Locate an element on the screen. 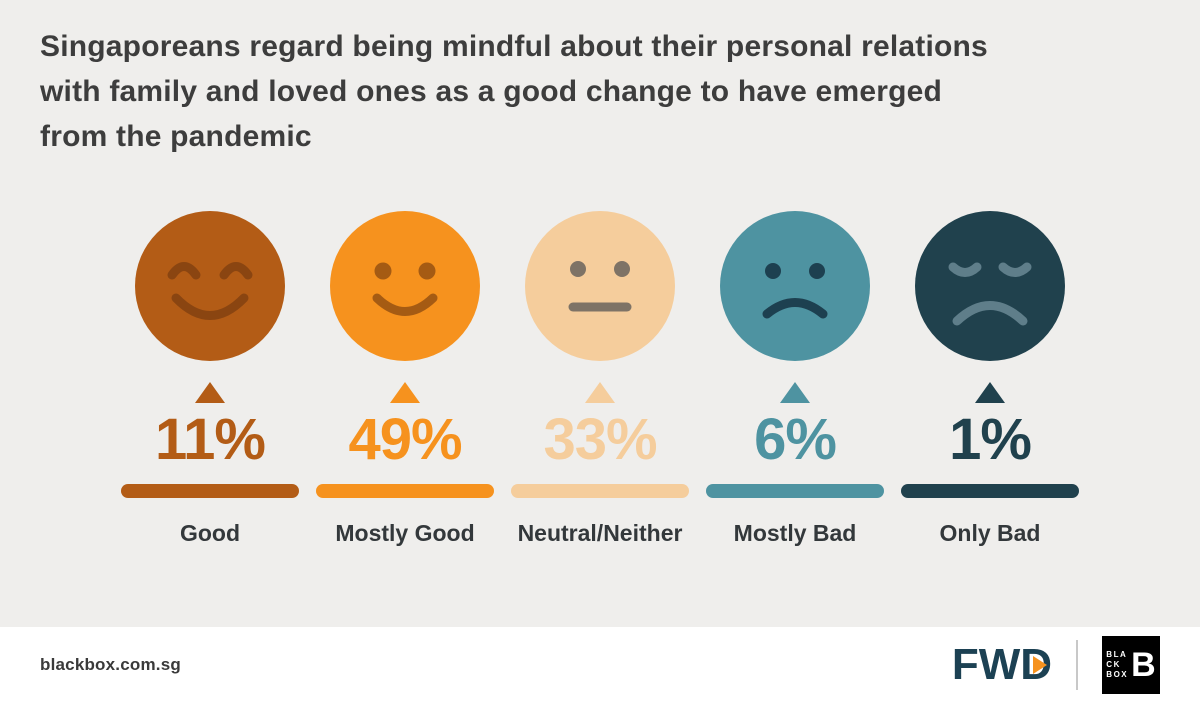 The height and width of the screenshot is (703, 1200). sentiment-column-mostly-bad: 6% Mostly Bad is located at coordinates (795, 379).